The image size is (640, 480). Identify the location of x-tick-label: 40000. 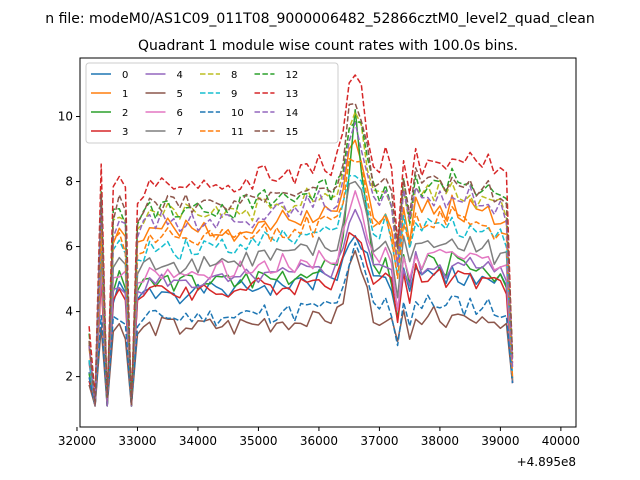
(561, 441).